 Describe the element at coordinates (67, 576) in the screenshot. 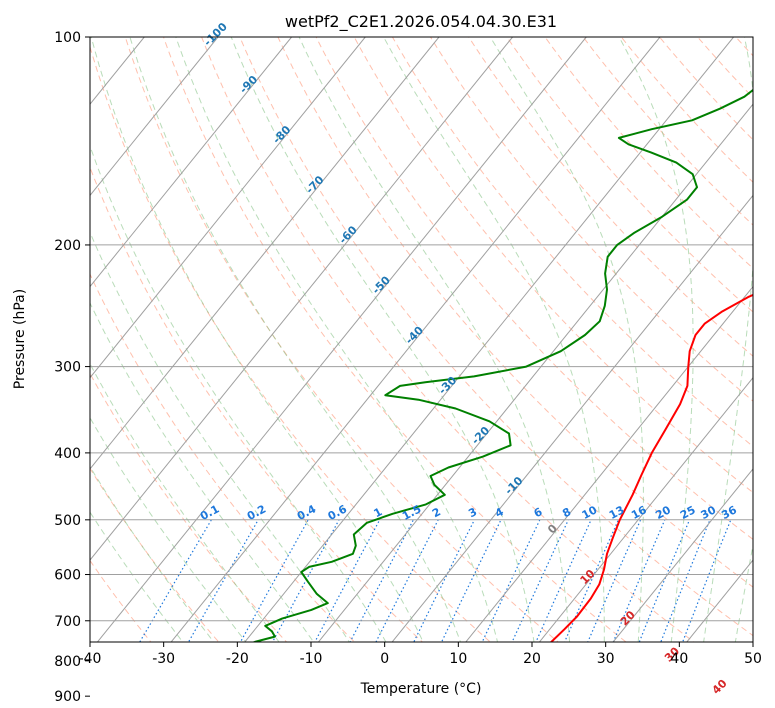

I see `y-tick-label: 600` at that location.